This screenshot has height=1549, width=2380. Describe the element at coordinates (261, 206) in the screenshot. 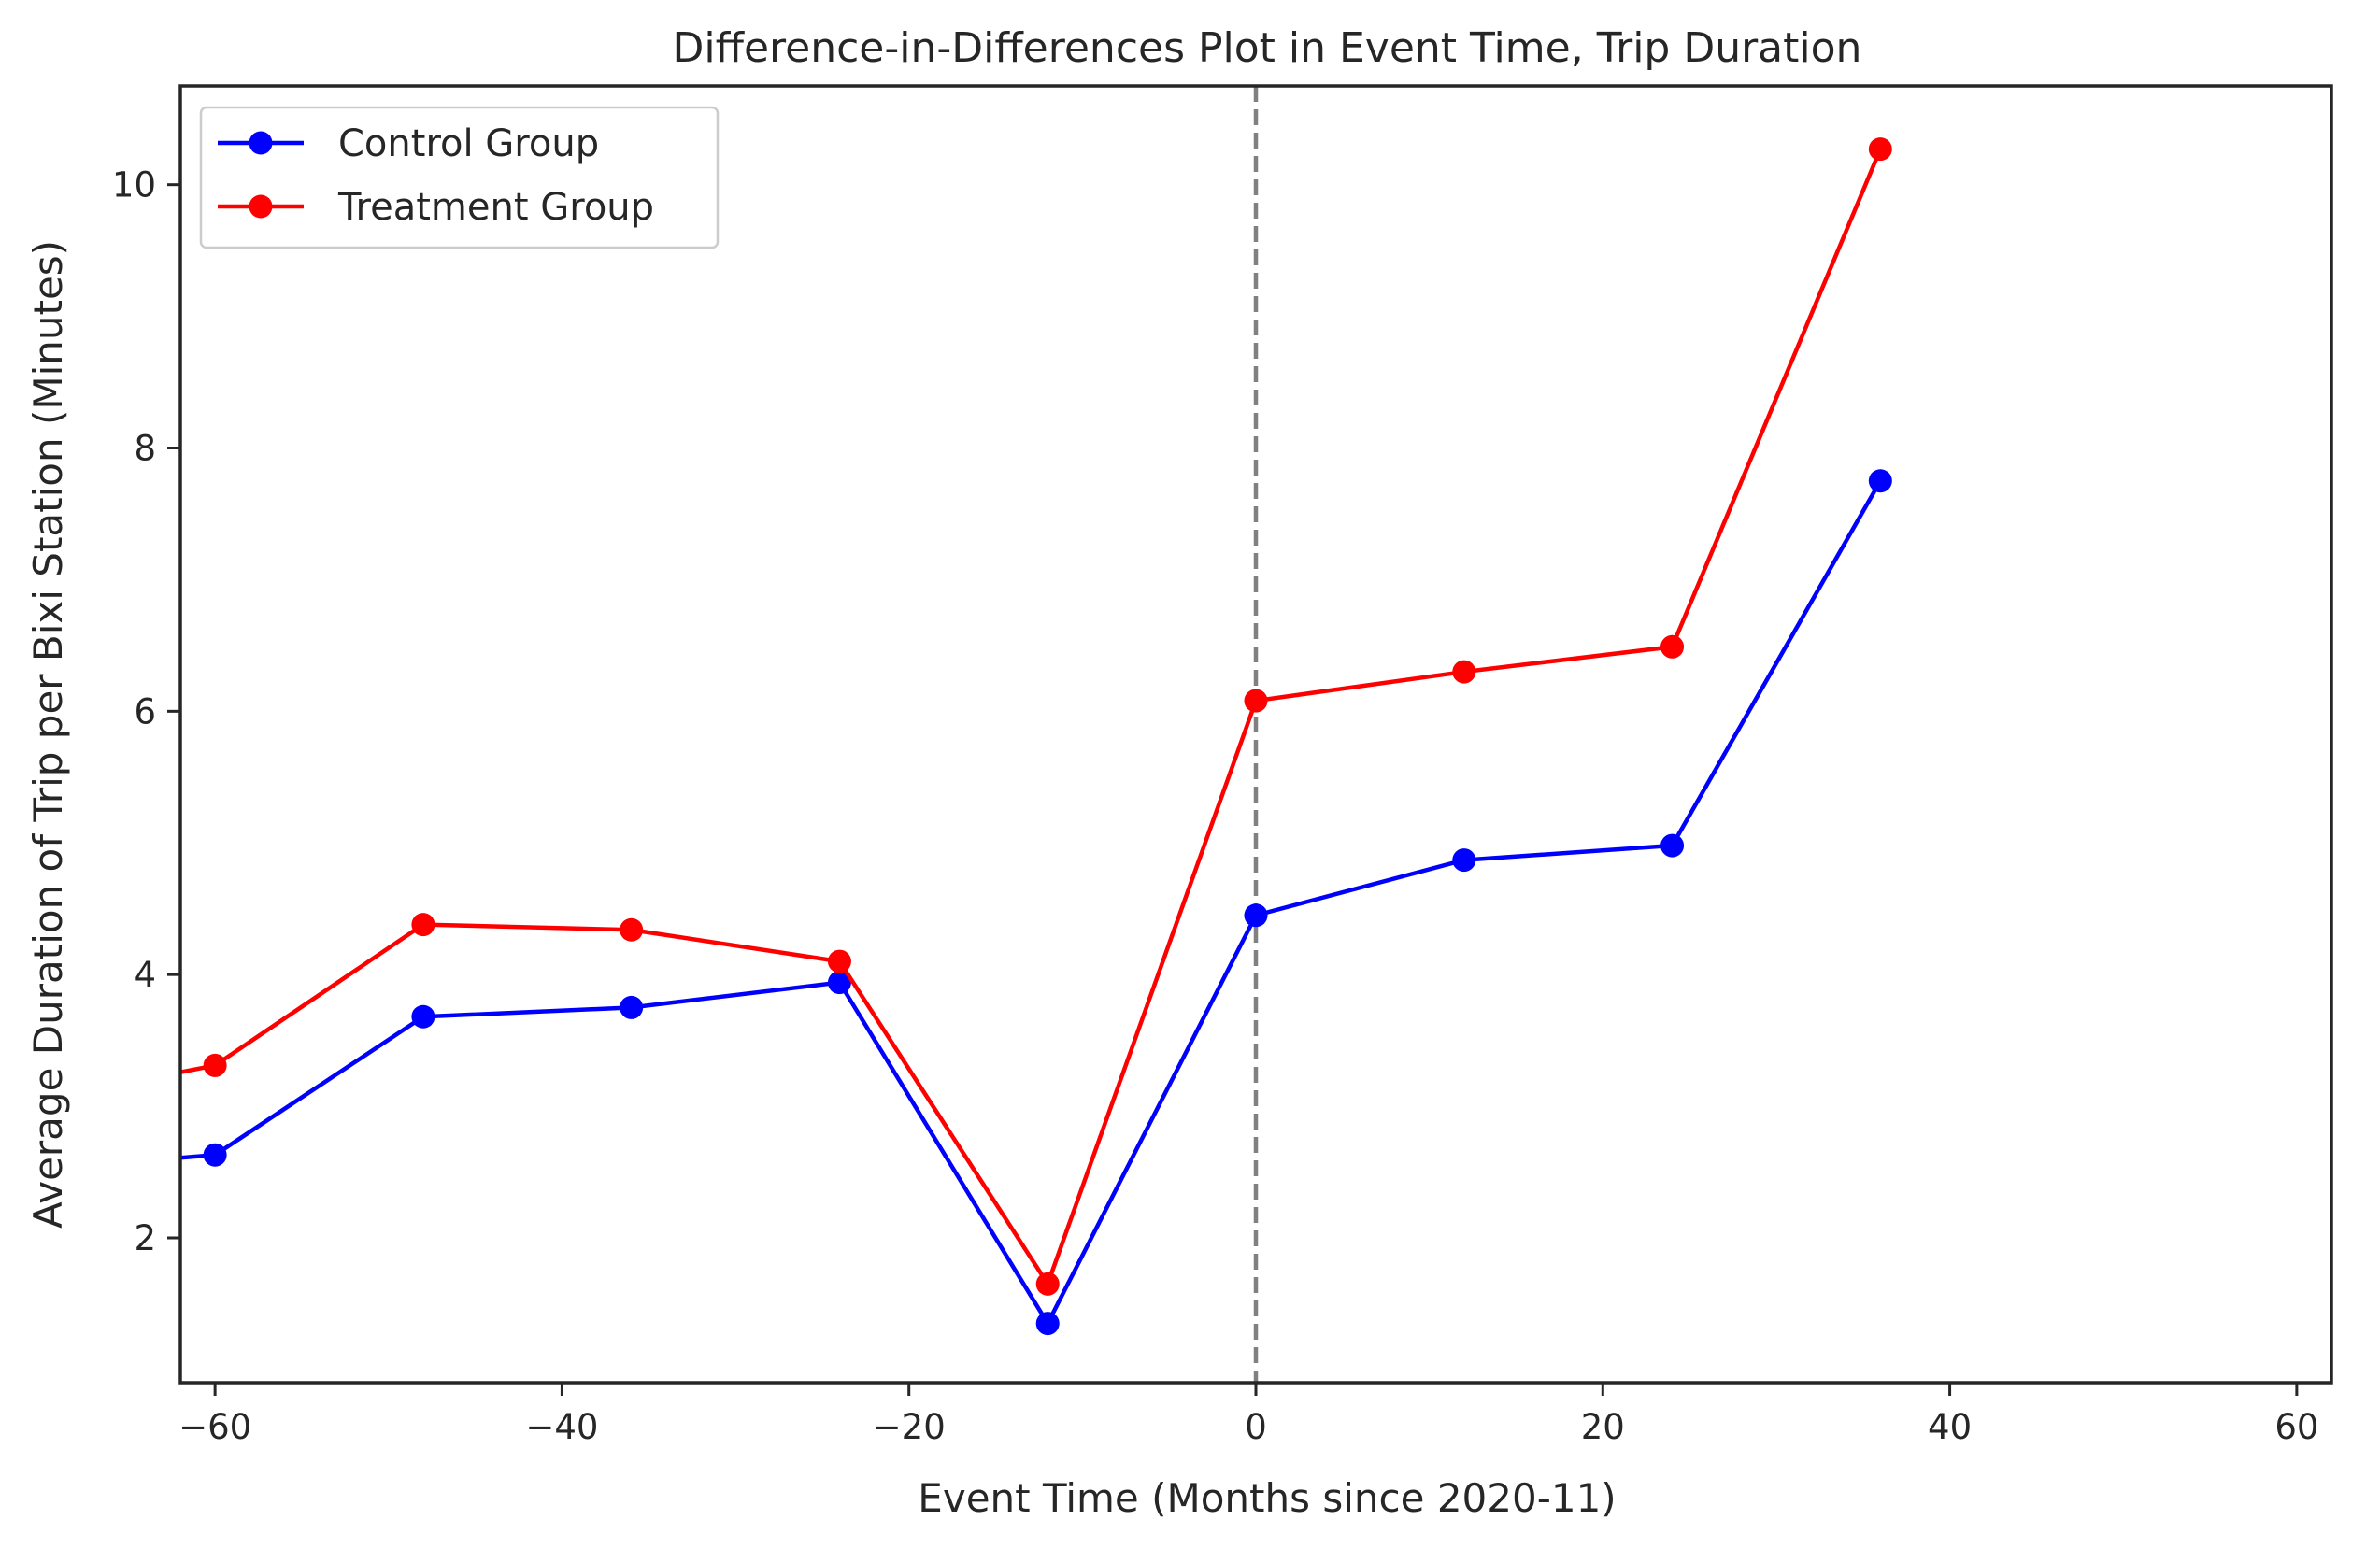

I see `legend-treatment-group-marker` at that location.